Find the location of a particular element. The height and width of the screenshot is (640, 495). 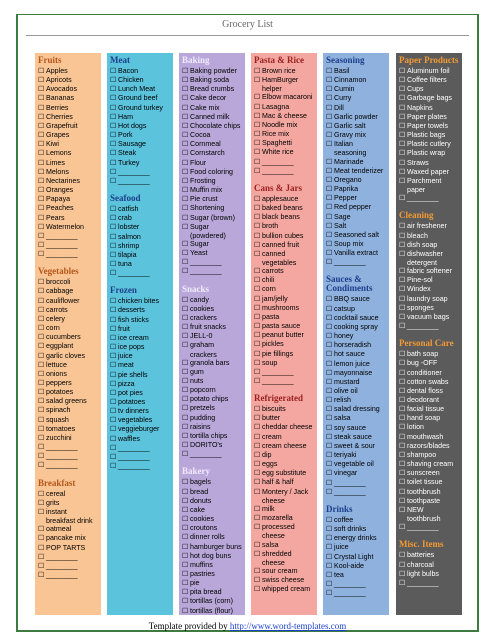

list-item: Marinade is located at coordinates (356, 162).